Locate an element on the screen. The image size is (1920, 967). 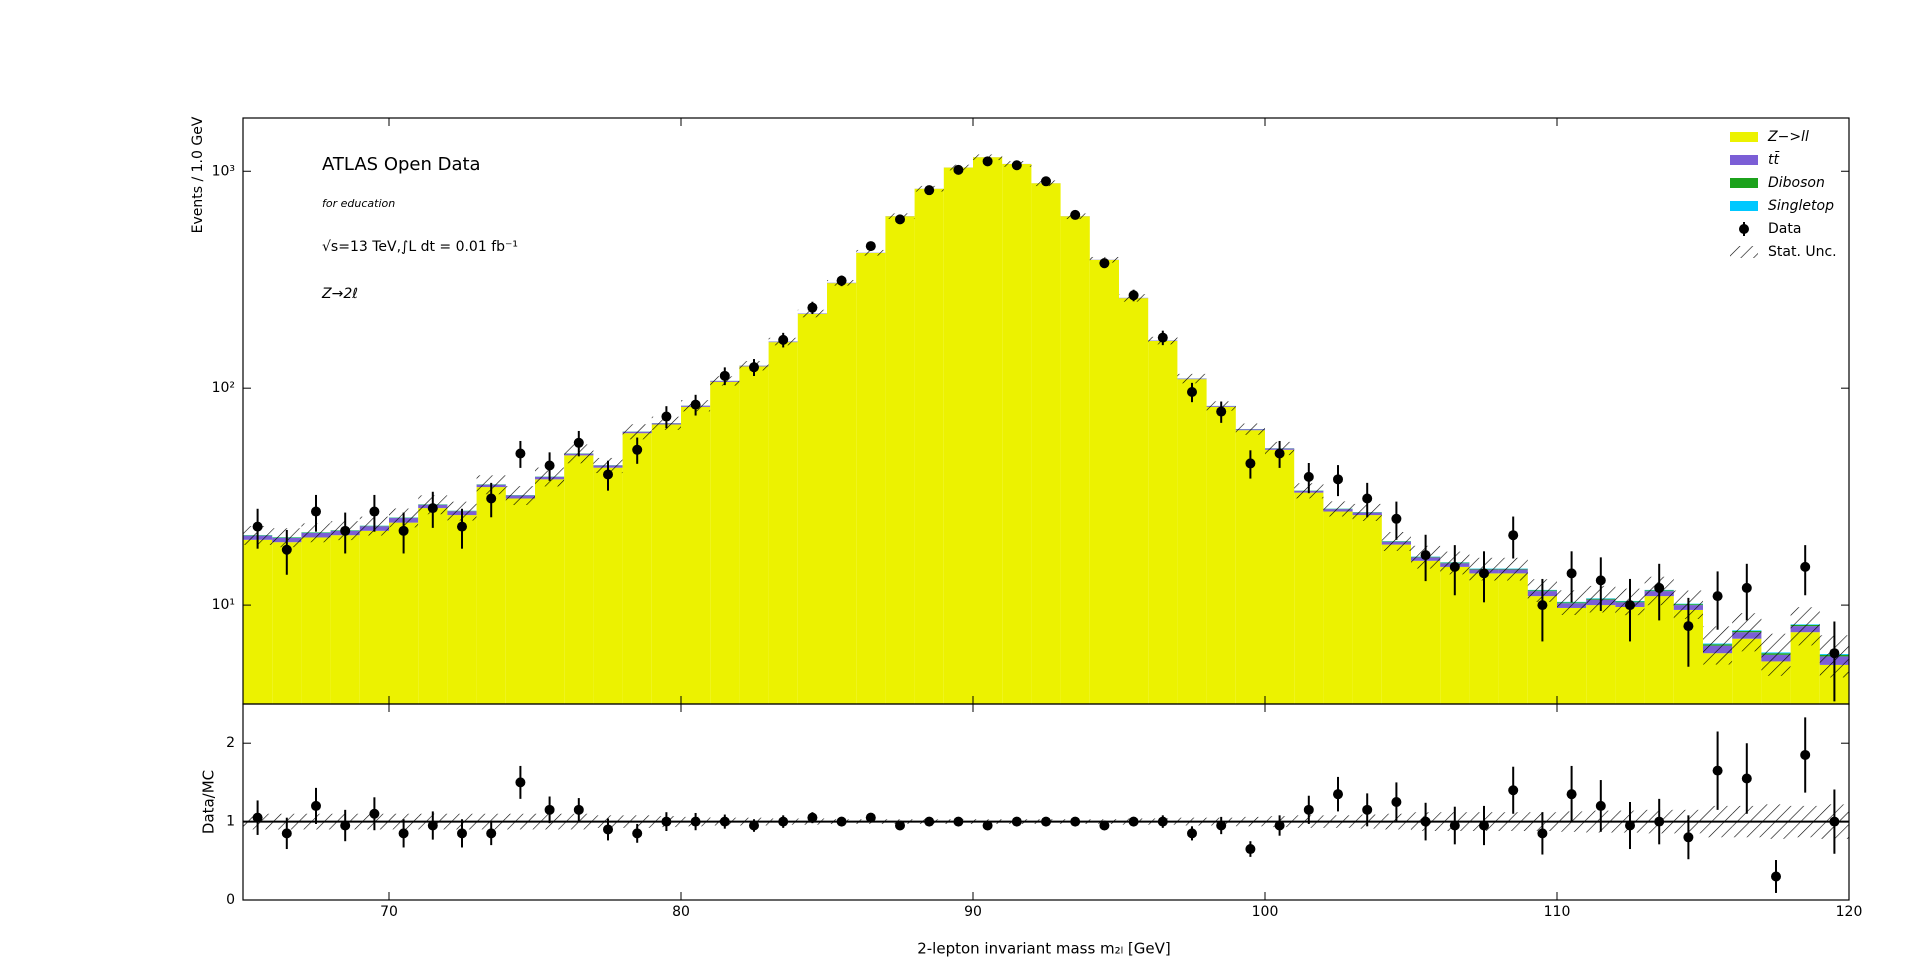
annotation: ATLAS Open Data is located at coordinates (401, 164).